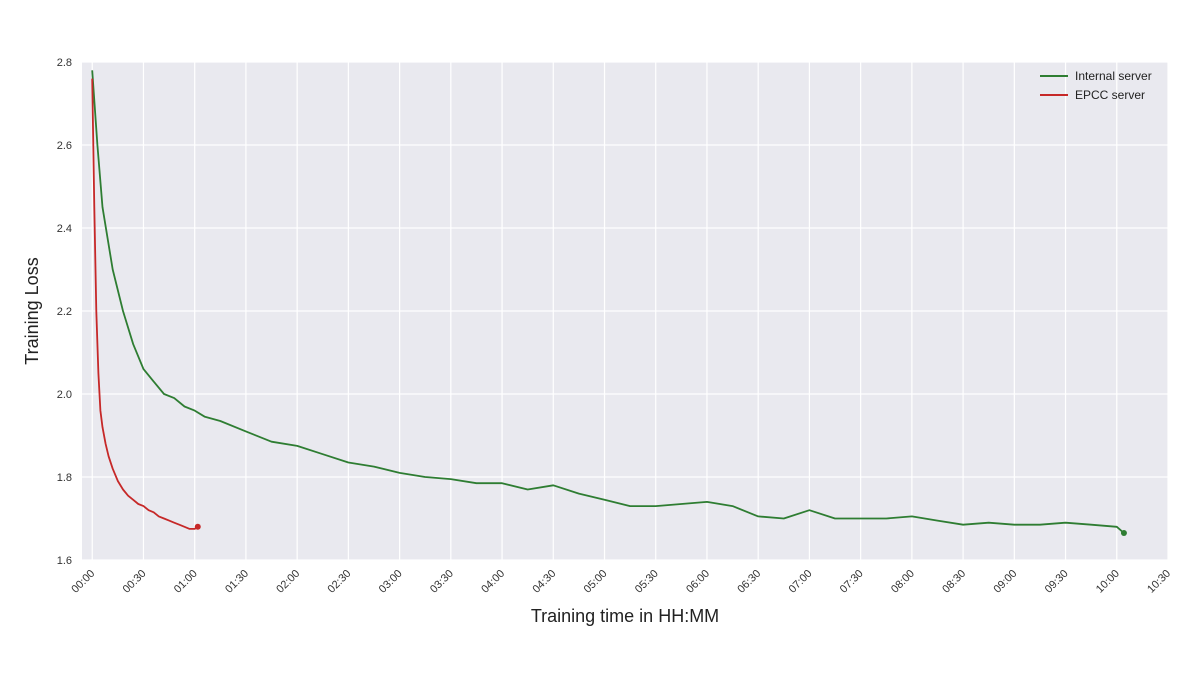 Image resolution: width=1200 pixels, height=675 pixels. I want to click on y-tick-label: 2.2, so click(64, 312).